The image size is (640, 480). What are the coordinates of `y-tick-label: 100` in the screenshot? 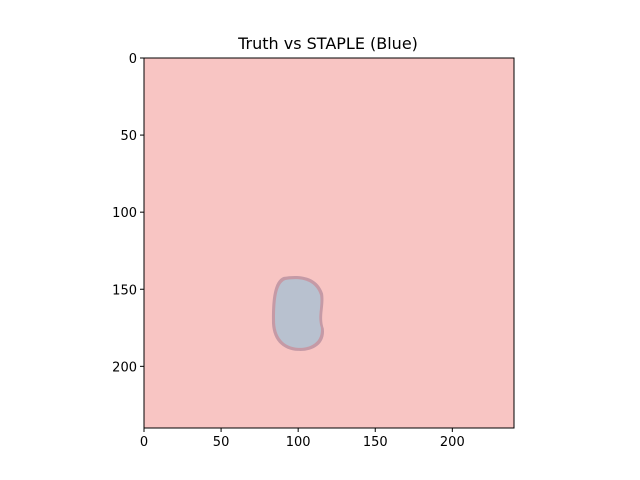 It's located at (124, 213).